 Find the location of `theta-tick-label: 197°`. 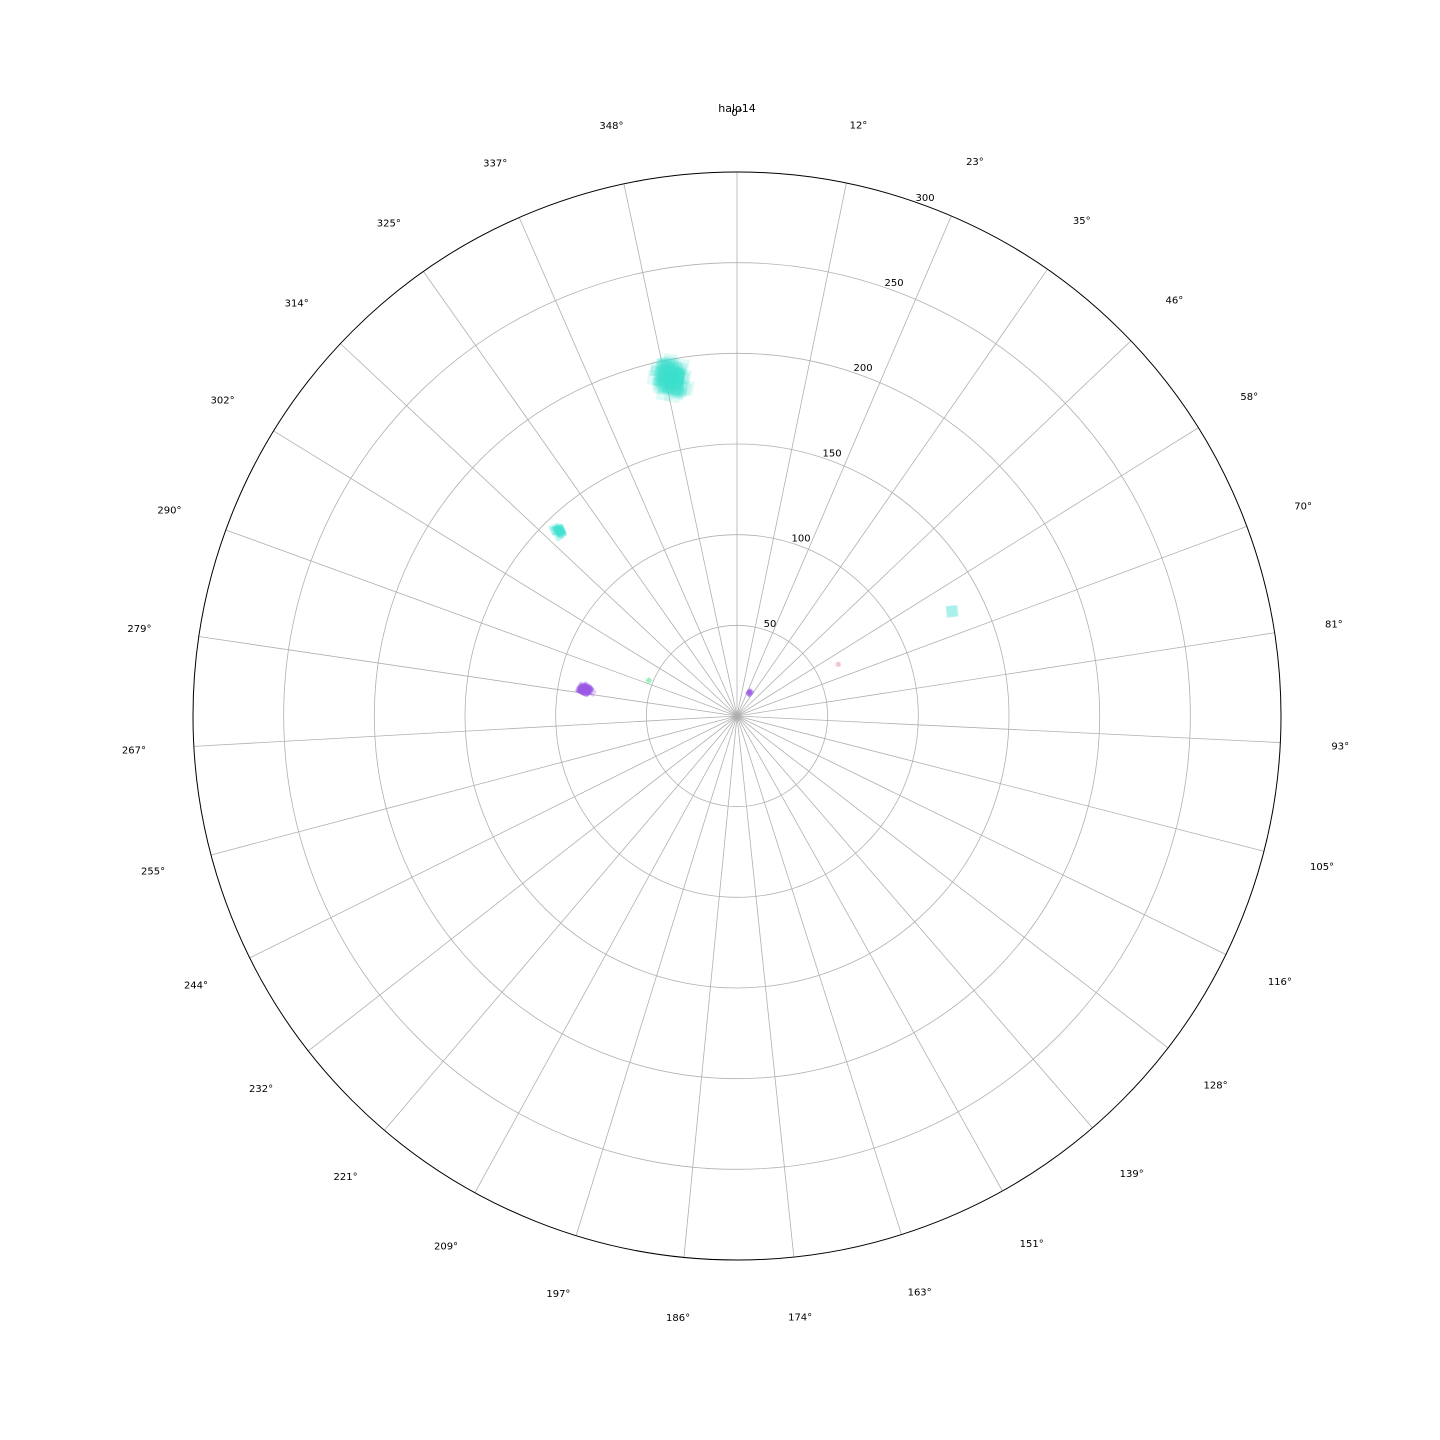

theta-tick-label: 197° is located at coordinates (558, 1294).